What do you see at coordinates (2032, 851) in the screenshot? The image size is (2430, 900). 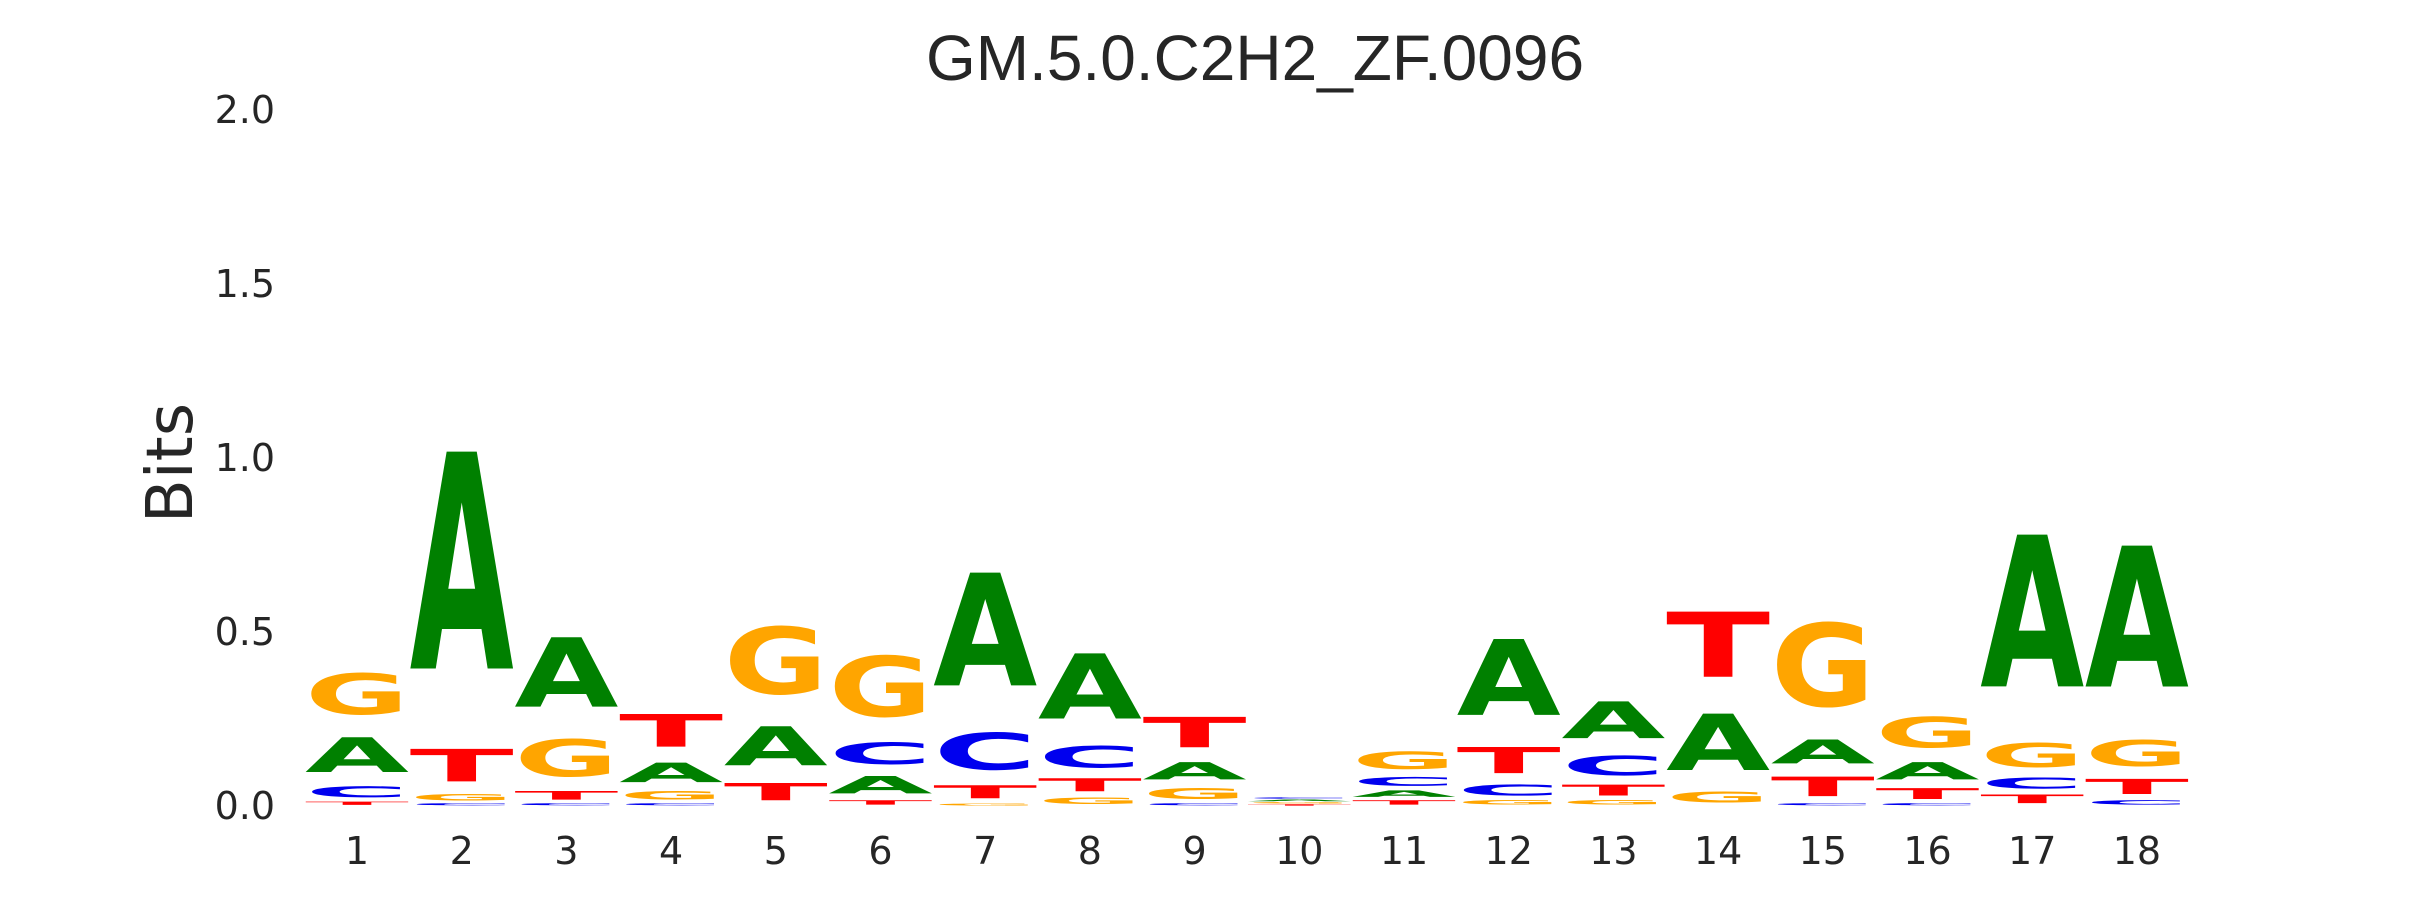 I see `x-tick-label: 17` at bounding box center [2032, 851].